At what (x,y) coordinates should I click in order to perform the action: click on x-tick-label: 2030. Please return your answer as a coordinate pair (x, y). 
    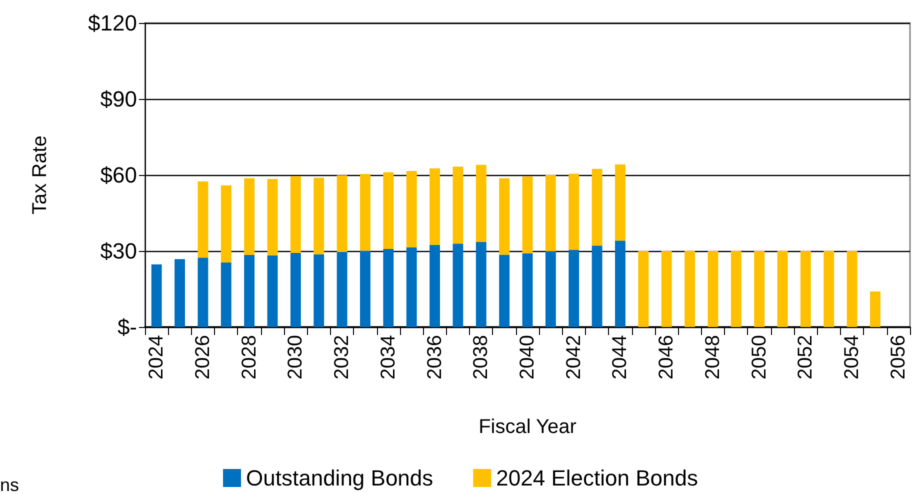
    Looking at the image, I should click on (295, 357).